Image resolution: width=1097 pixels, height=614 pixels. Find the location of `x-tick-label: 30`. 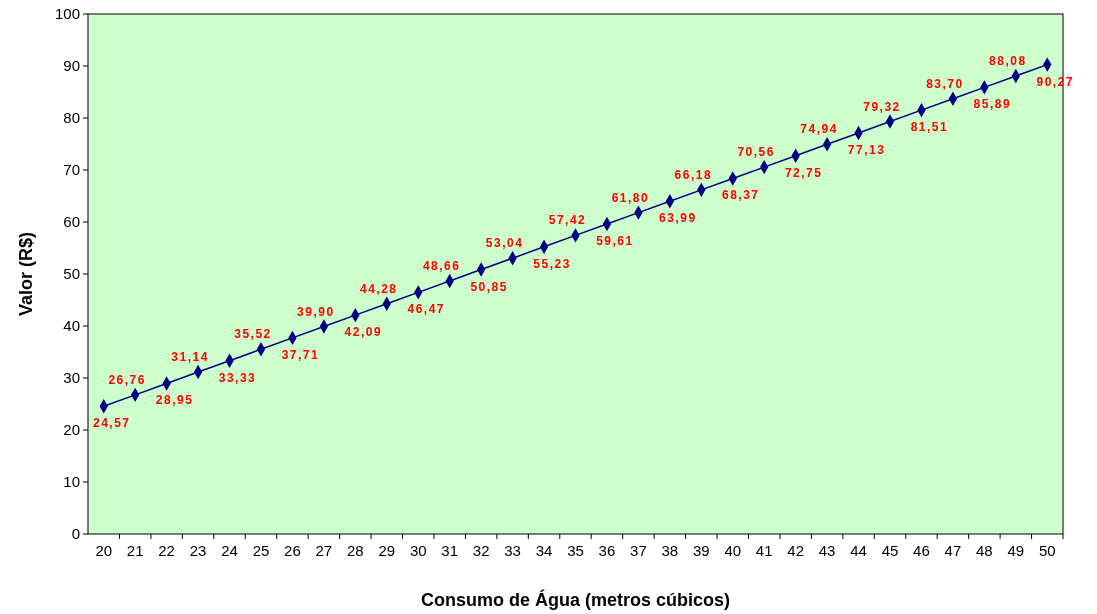

x-tick-label: 30 is located at coordinates (418, 550).